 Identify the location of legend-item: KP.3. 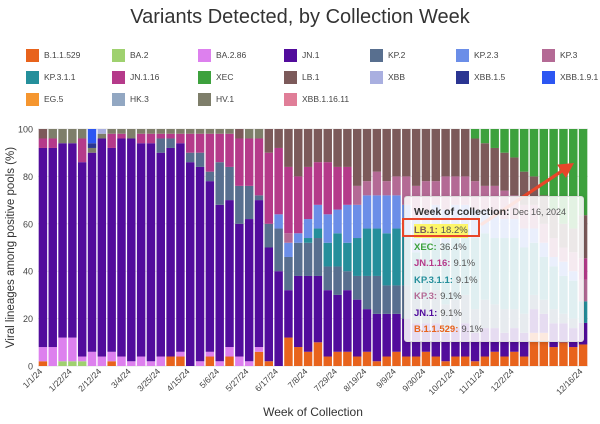
(559, 55).